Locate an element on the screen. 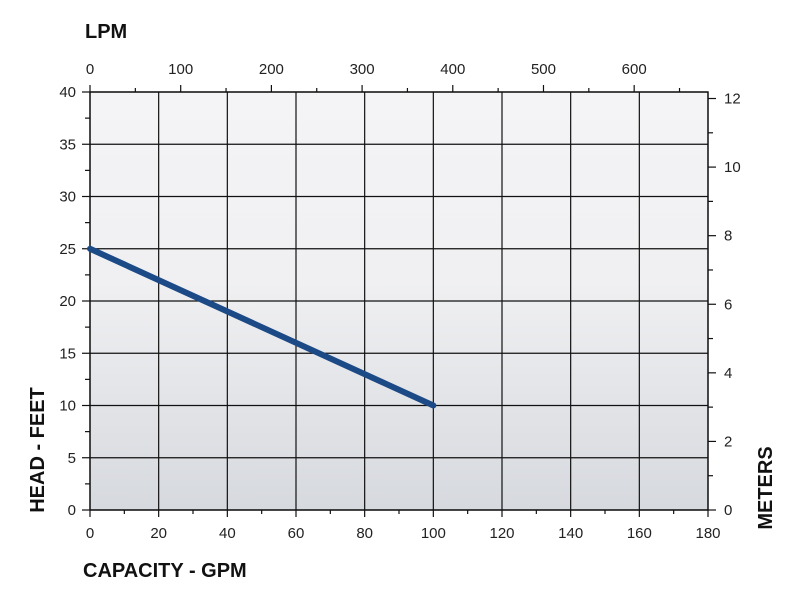 The width and height of the screenshot is (800, 600). y2-tick-label: 10 is located at coordinates (732, 167).